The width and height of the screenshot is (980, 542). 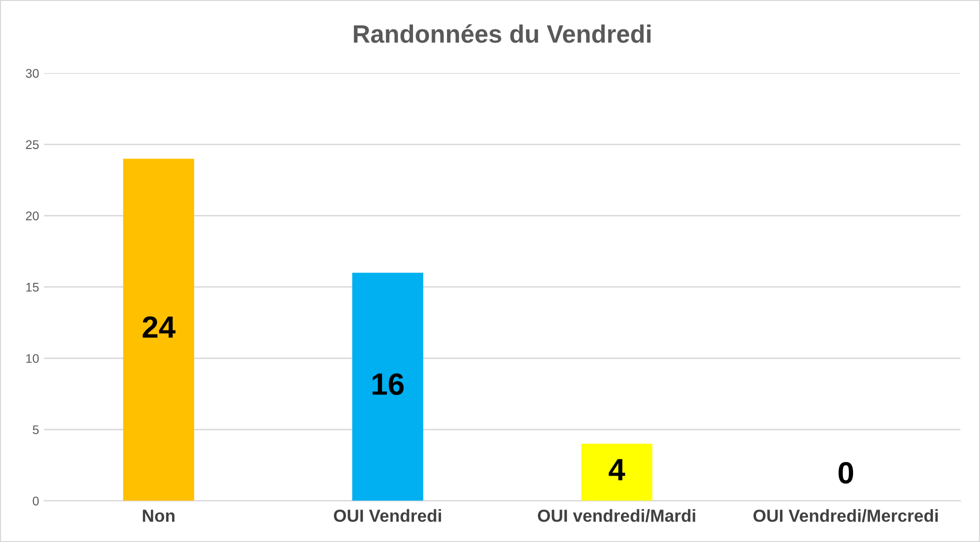 I want to click on x-tick-label: OUI Vendredi/Mercredi, so click(x=845, y=515).